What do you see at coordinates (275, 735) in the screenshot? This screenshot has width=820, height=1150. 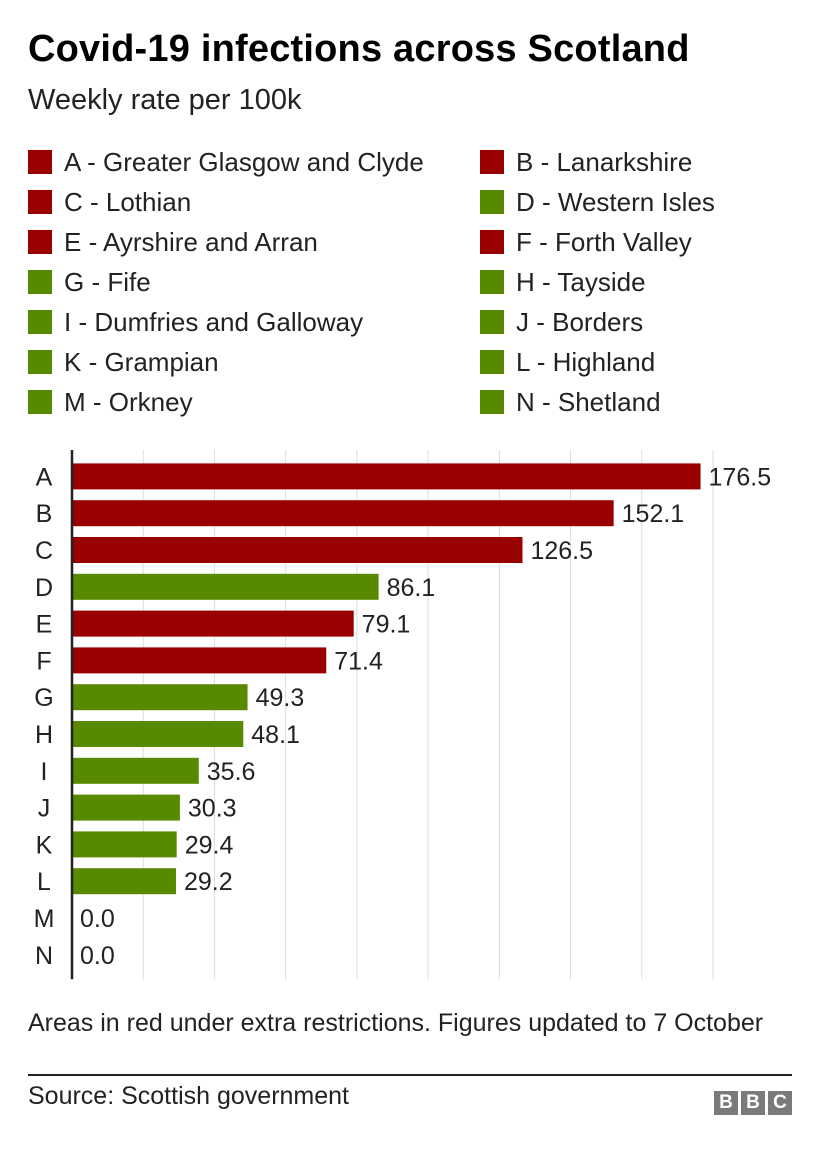 I see `value-label: 48.1` at bounding box center [275, 735].